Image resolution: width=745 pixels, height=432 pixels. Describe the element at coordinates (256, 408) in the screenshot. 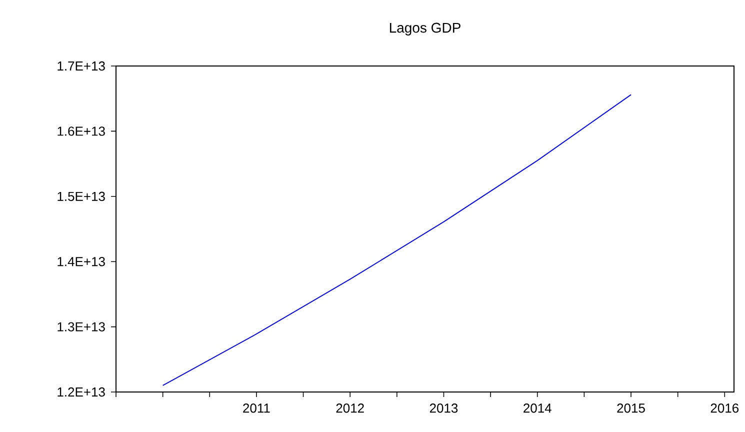

I see `x-tick-label: 2011` at that location.